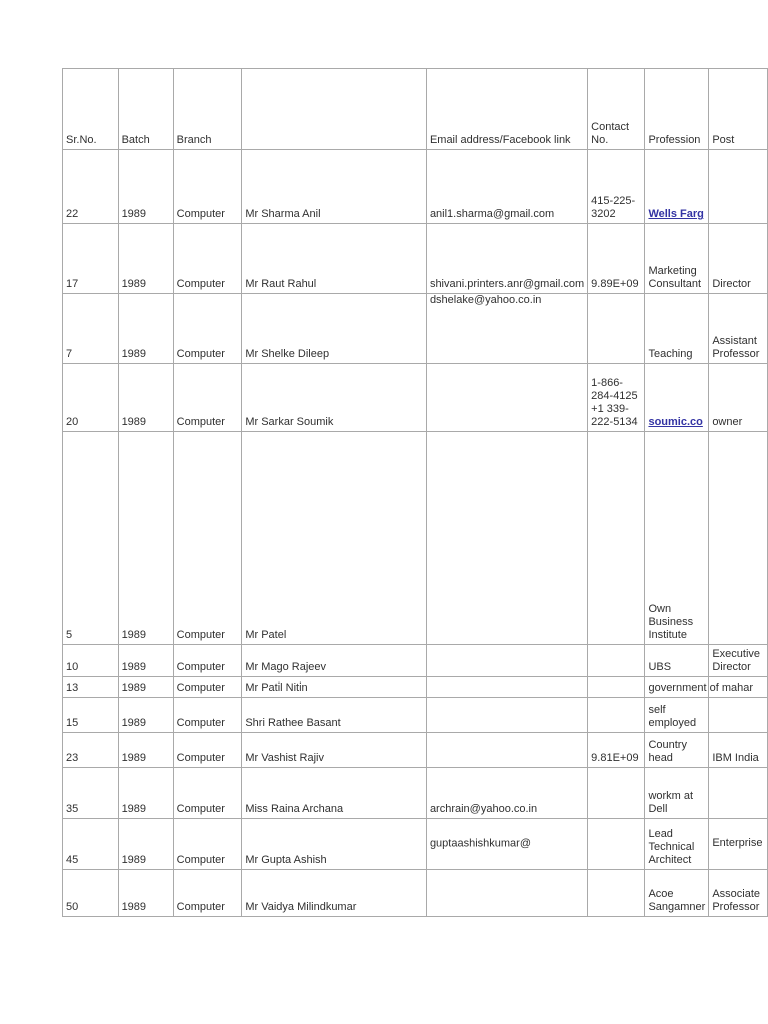 The image size is (768, 1024). What do you see at coordinates (90, 186) in the screenshot?
I see `cell-sr-no: 22` at bounding box center [90, 186].